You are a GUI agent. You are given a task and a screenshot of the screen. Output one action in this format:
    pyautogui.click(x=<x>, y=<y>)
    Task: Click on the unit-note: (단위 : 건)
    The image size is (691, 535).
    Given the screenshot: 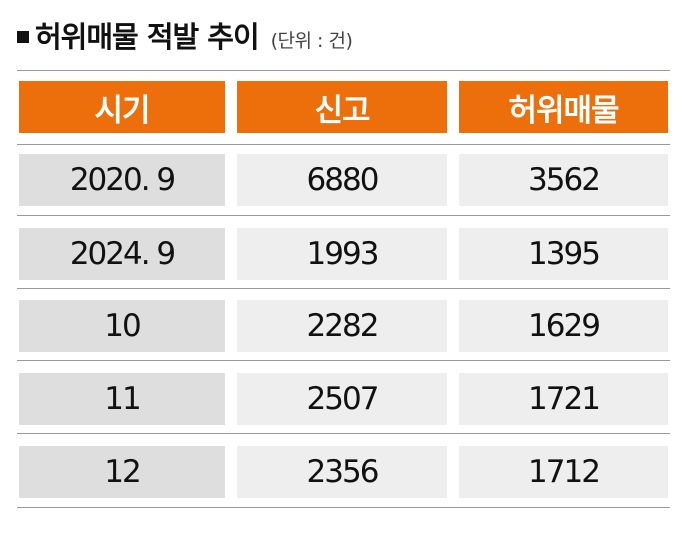 What is the action you would take?
    pyautogui.click(x=311, y=41)
    